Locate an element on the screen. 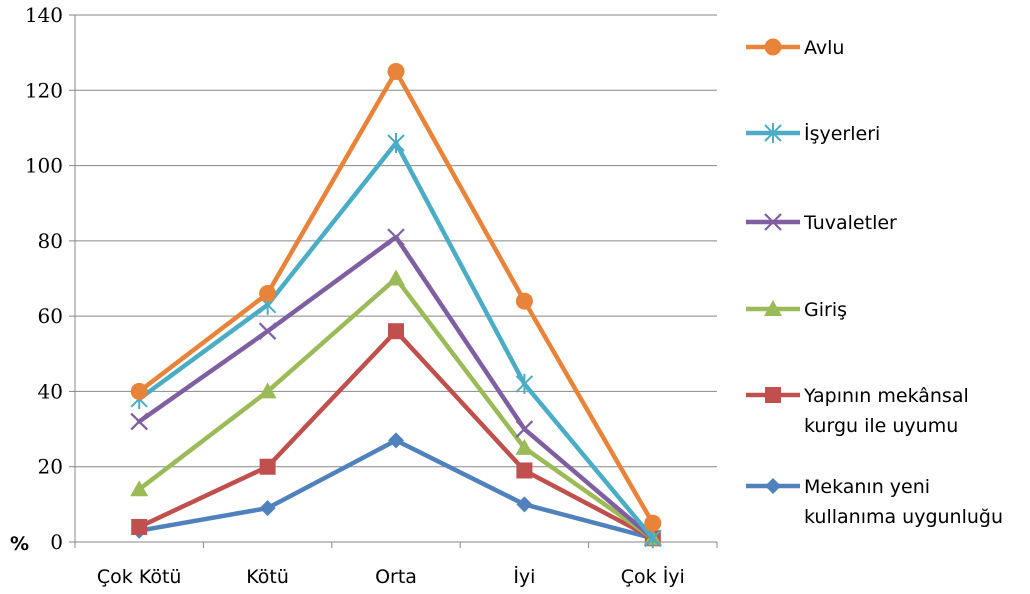 The height and width of the screenshot is (594, 1030). y-tick-label: 0 is located at coordinates (56, 542).